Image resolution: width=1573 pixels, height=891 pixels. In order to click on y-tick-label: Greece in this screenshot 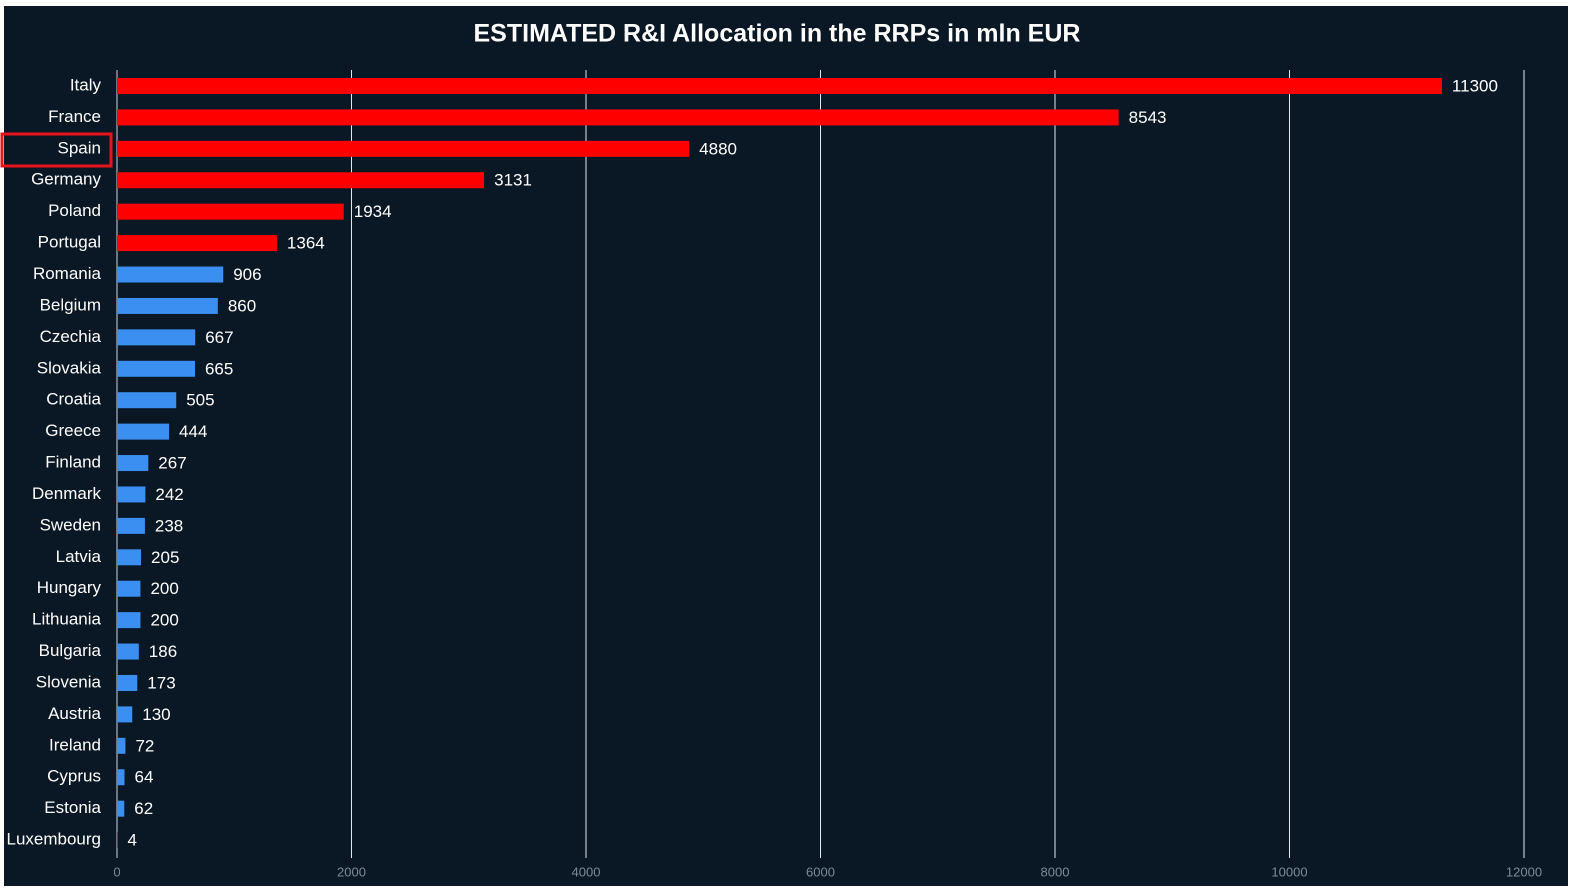, I will do `click(73, 430)`.